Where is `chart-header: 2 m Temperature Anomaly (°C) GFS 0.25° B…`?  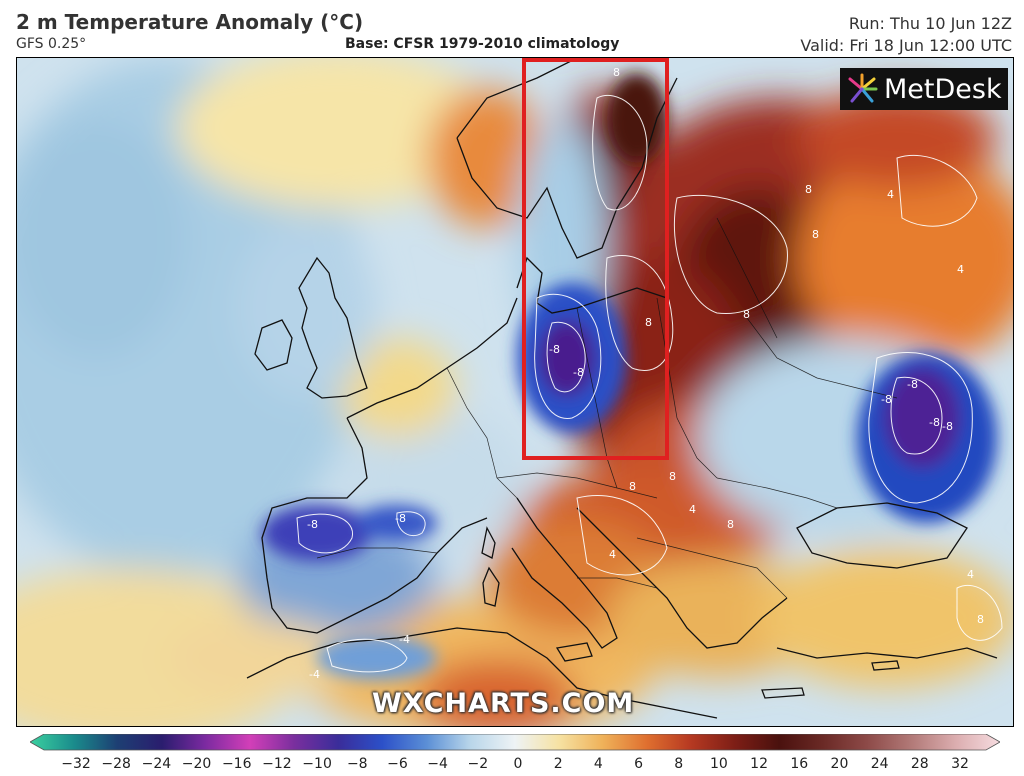 chart-header: 2 m Temperature Anomaly (°C) GFS 0.25° B… is located at coordinates (512, 28).